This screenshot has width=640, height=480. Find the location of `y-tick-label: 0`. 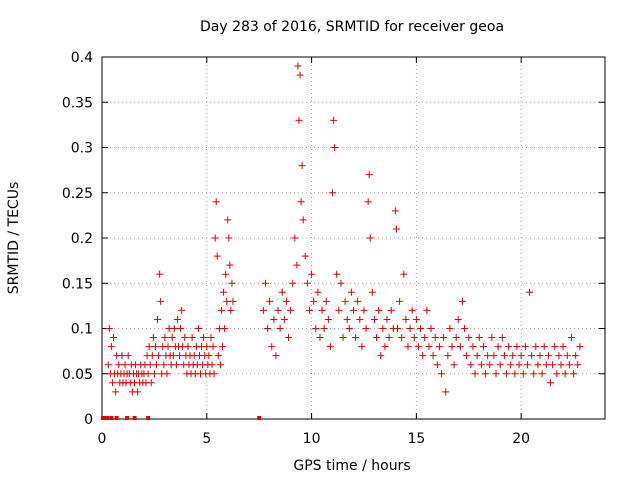

y-tick-label: 0 is located at coordinates (88, 420).